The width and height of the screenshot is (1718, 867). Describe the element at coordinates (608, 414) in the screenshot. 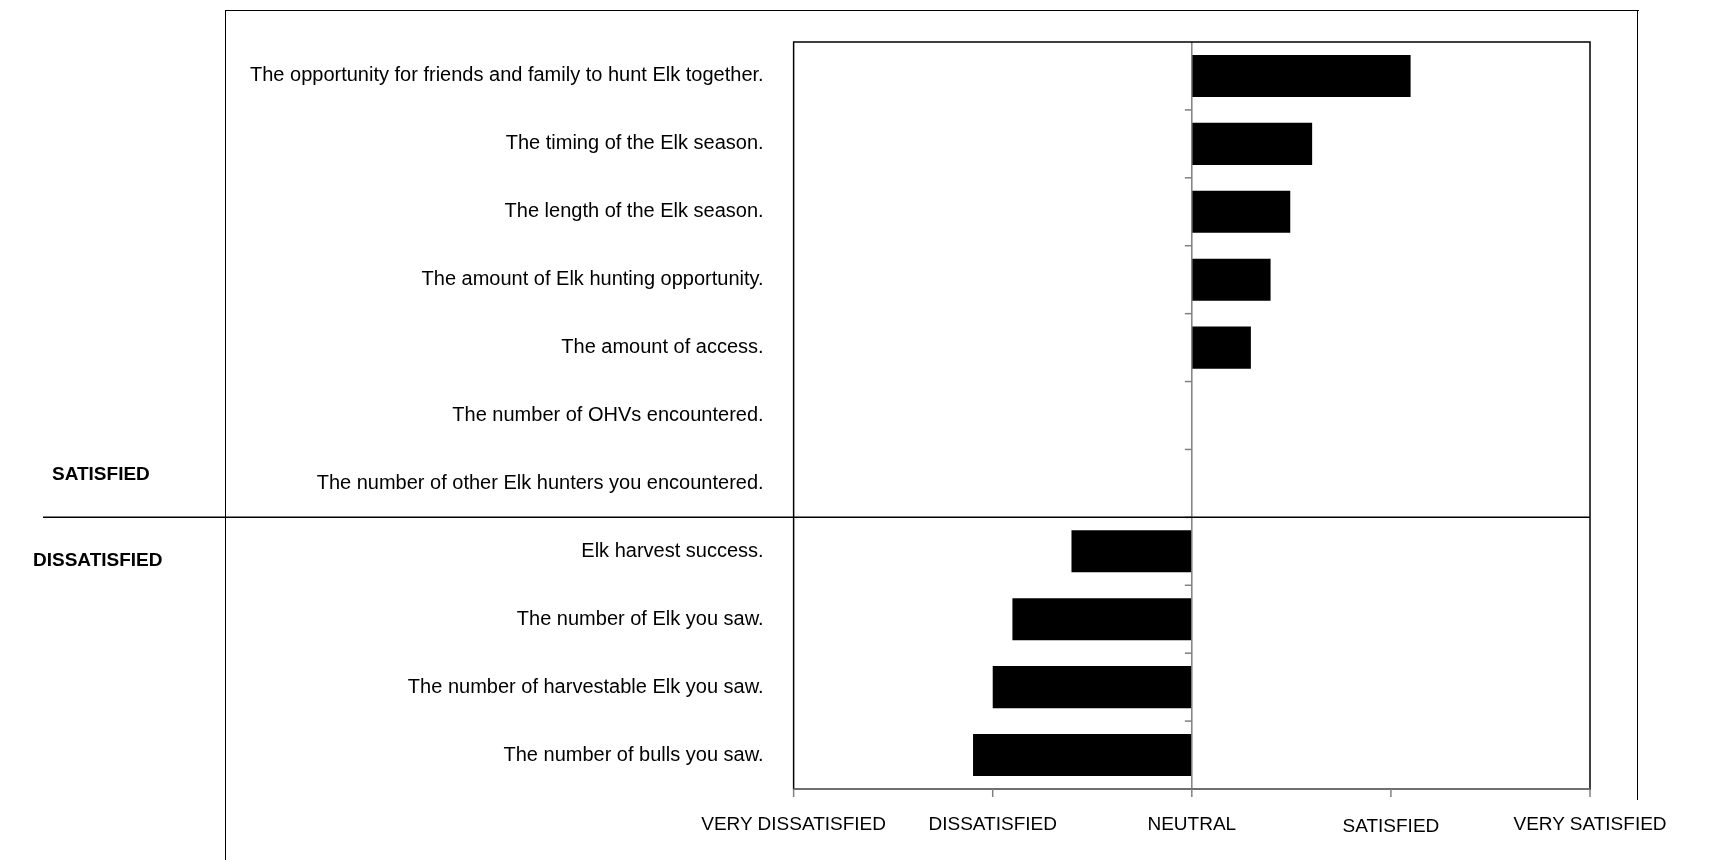

I see `y-tick-label: The number of OHVs encountered.` at that location.